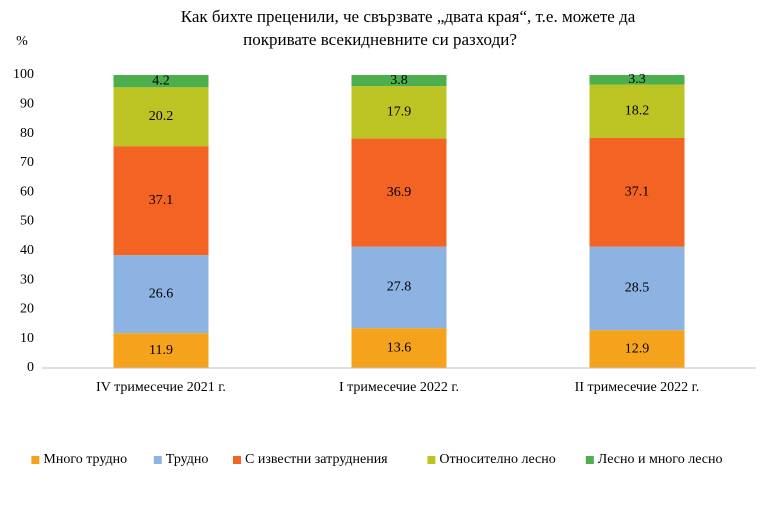 This screenshot has width=768, height=507. I want to click on y-tick-label: 50, so click(27, 221).